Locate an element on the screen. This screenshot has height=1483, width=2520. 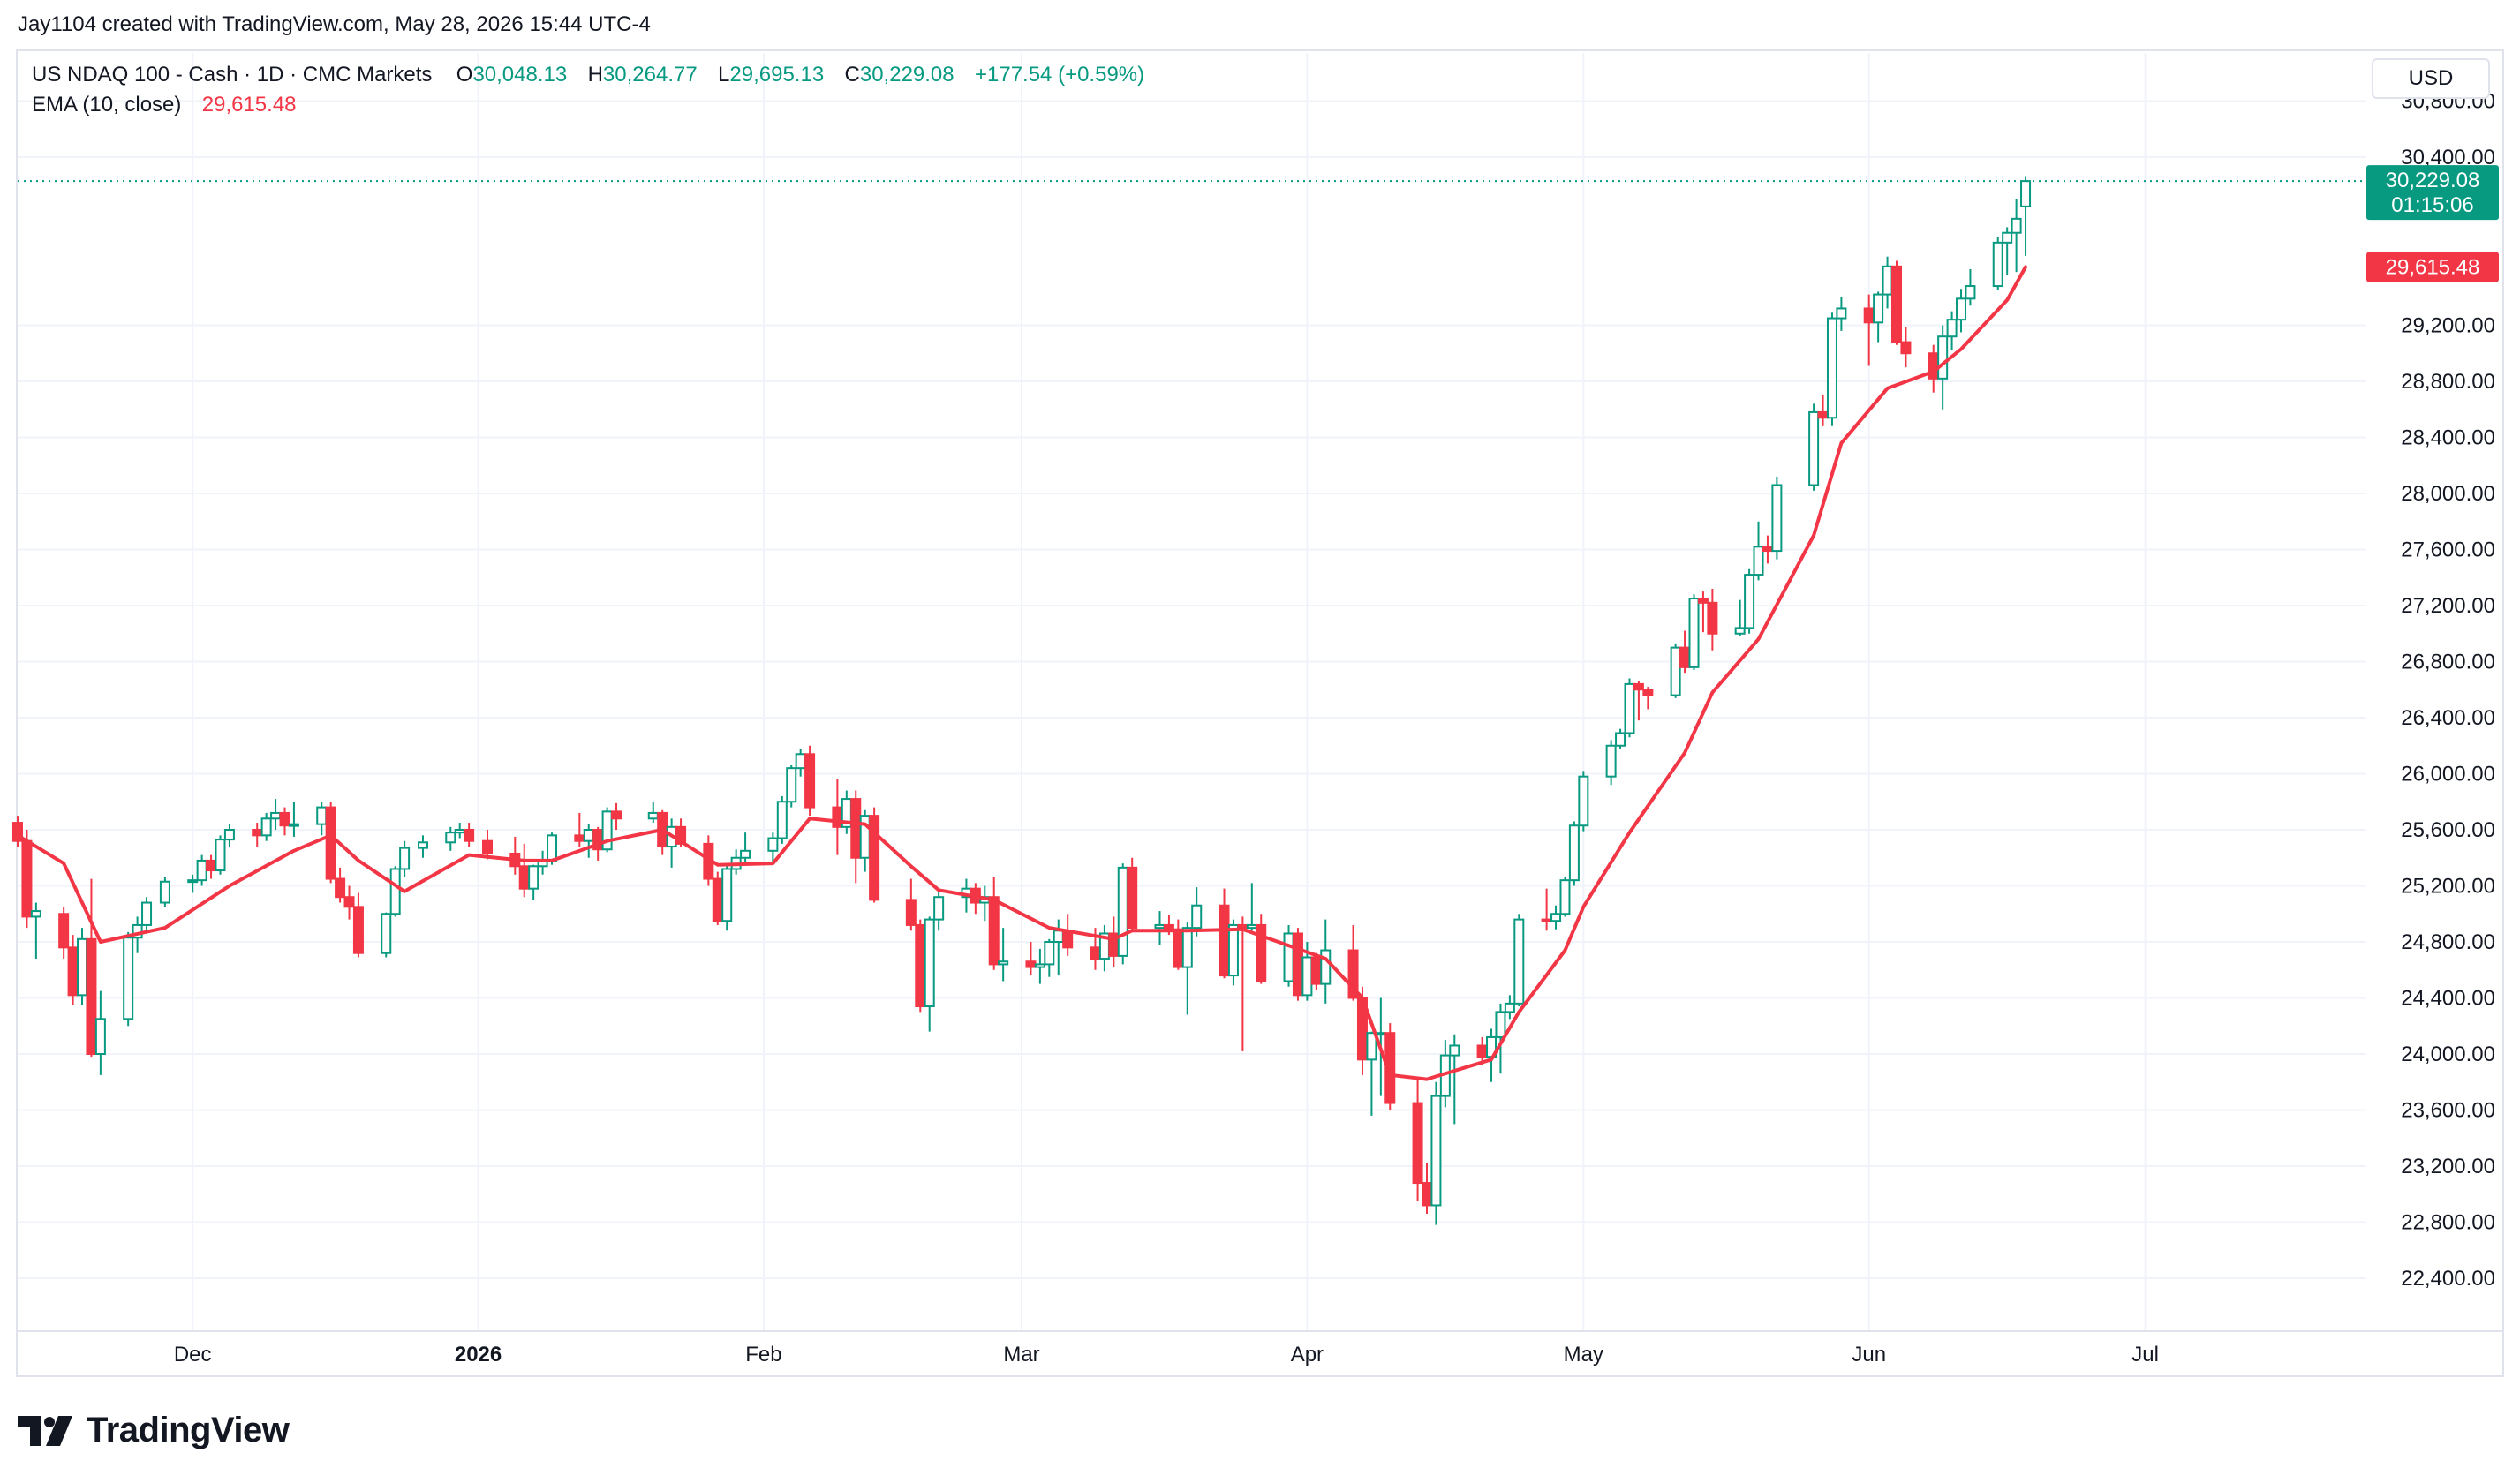
y-axis-tick-label: 25,600.00 is located at coordinates (2448, 830).